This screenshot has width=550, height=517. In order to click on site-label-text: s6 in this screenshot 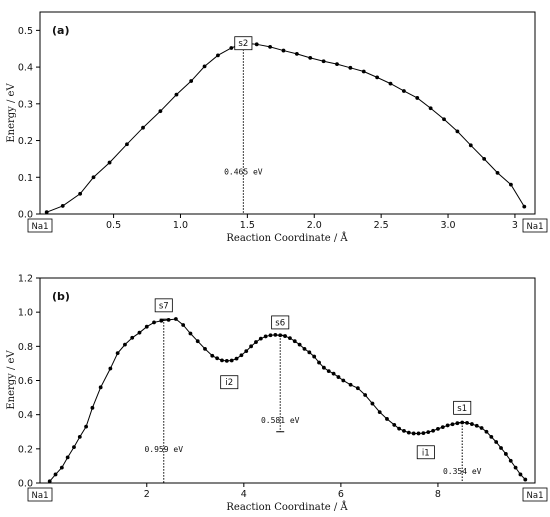, I will do `click(280, 323)`.